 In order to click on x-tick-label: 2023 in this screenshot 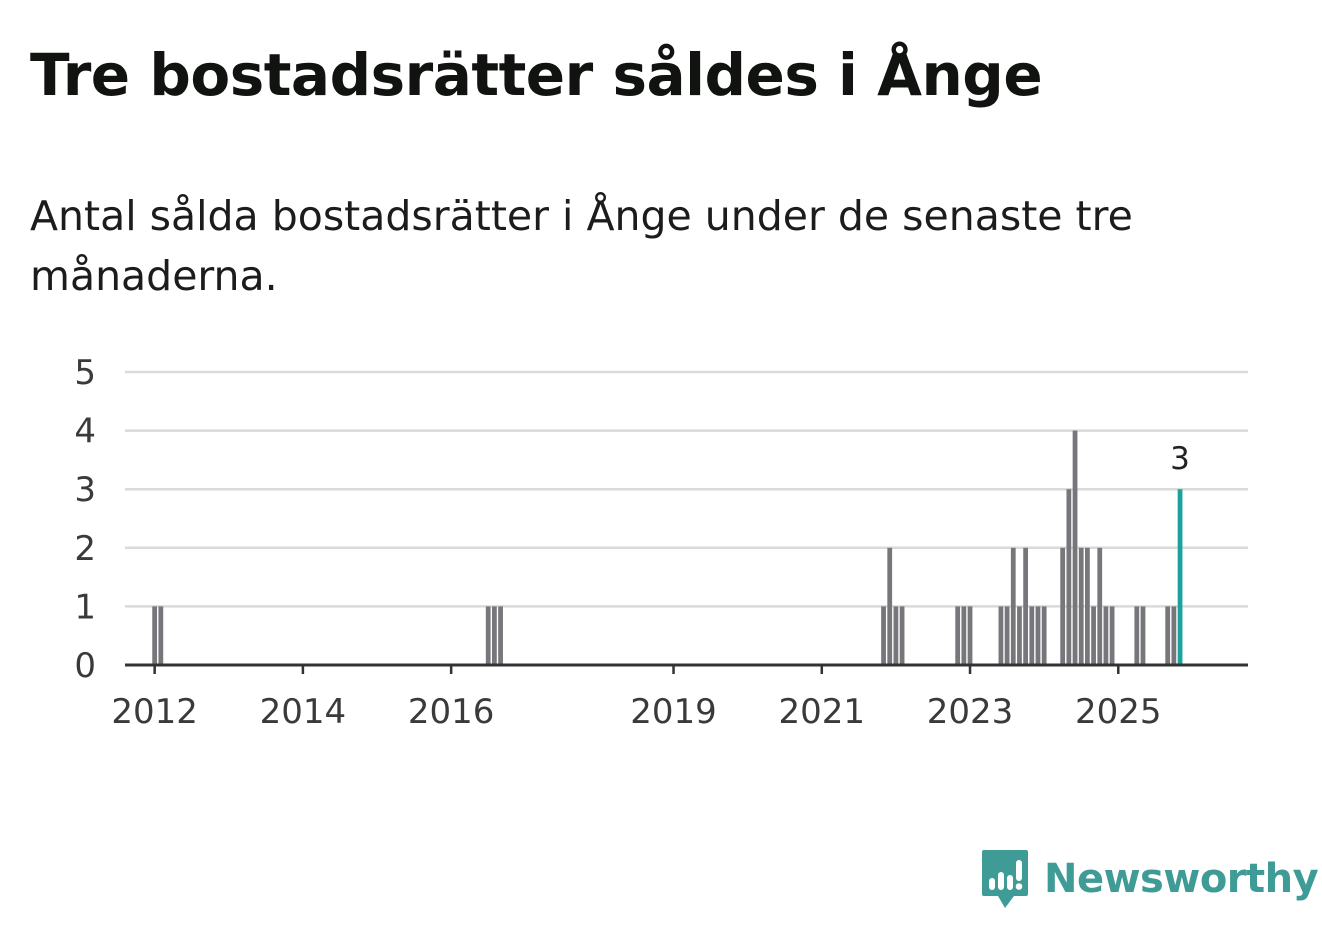, I will do `click(970, 712)`.